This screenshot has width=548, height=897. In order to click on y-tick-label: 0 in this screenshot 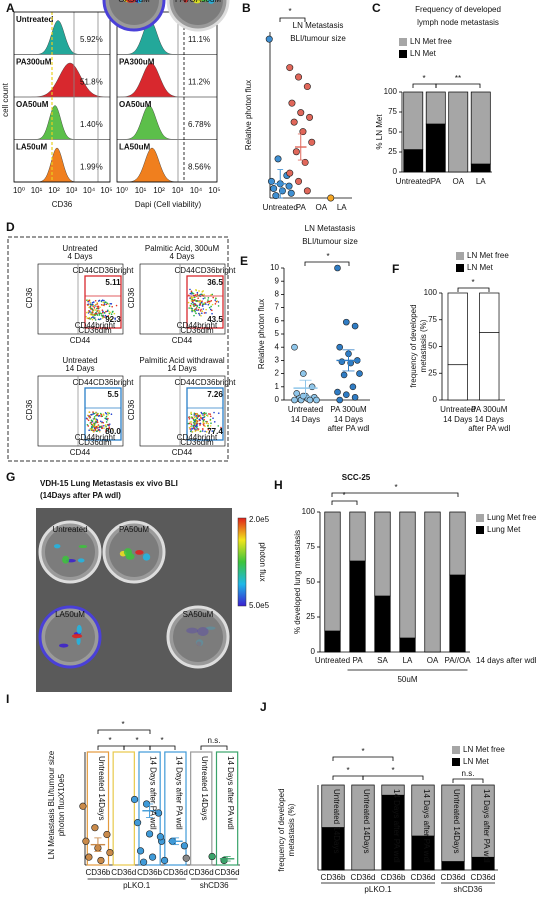, I will do `click(435, 399)`.